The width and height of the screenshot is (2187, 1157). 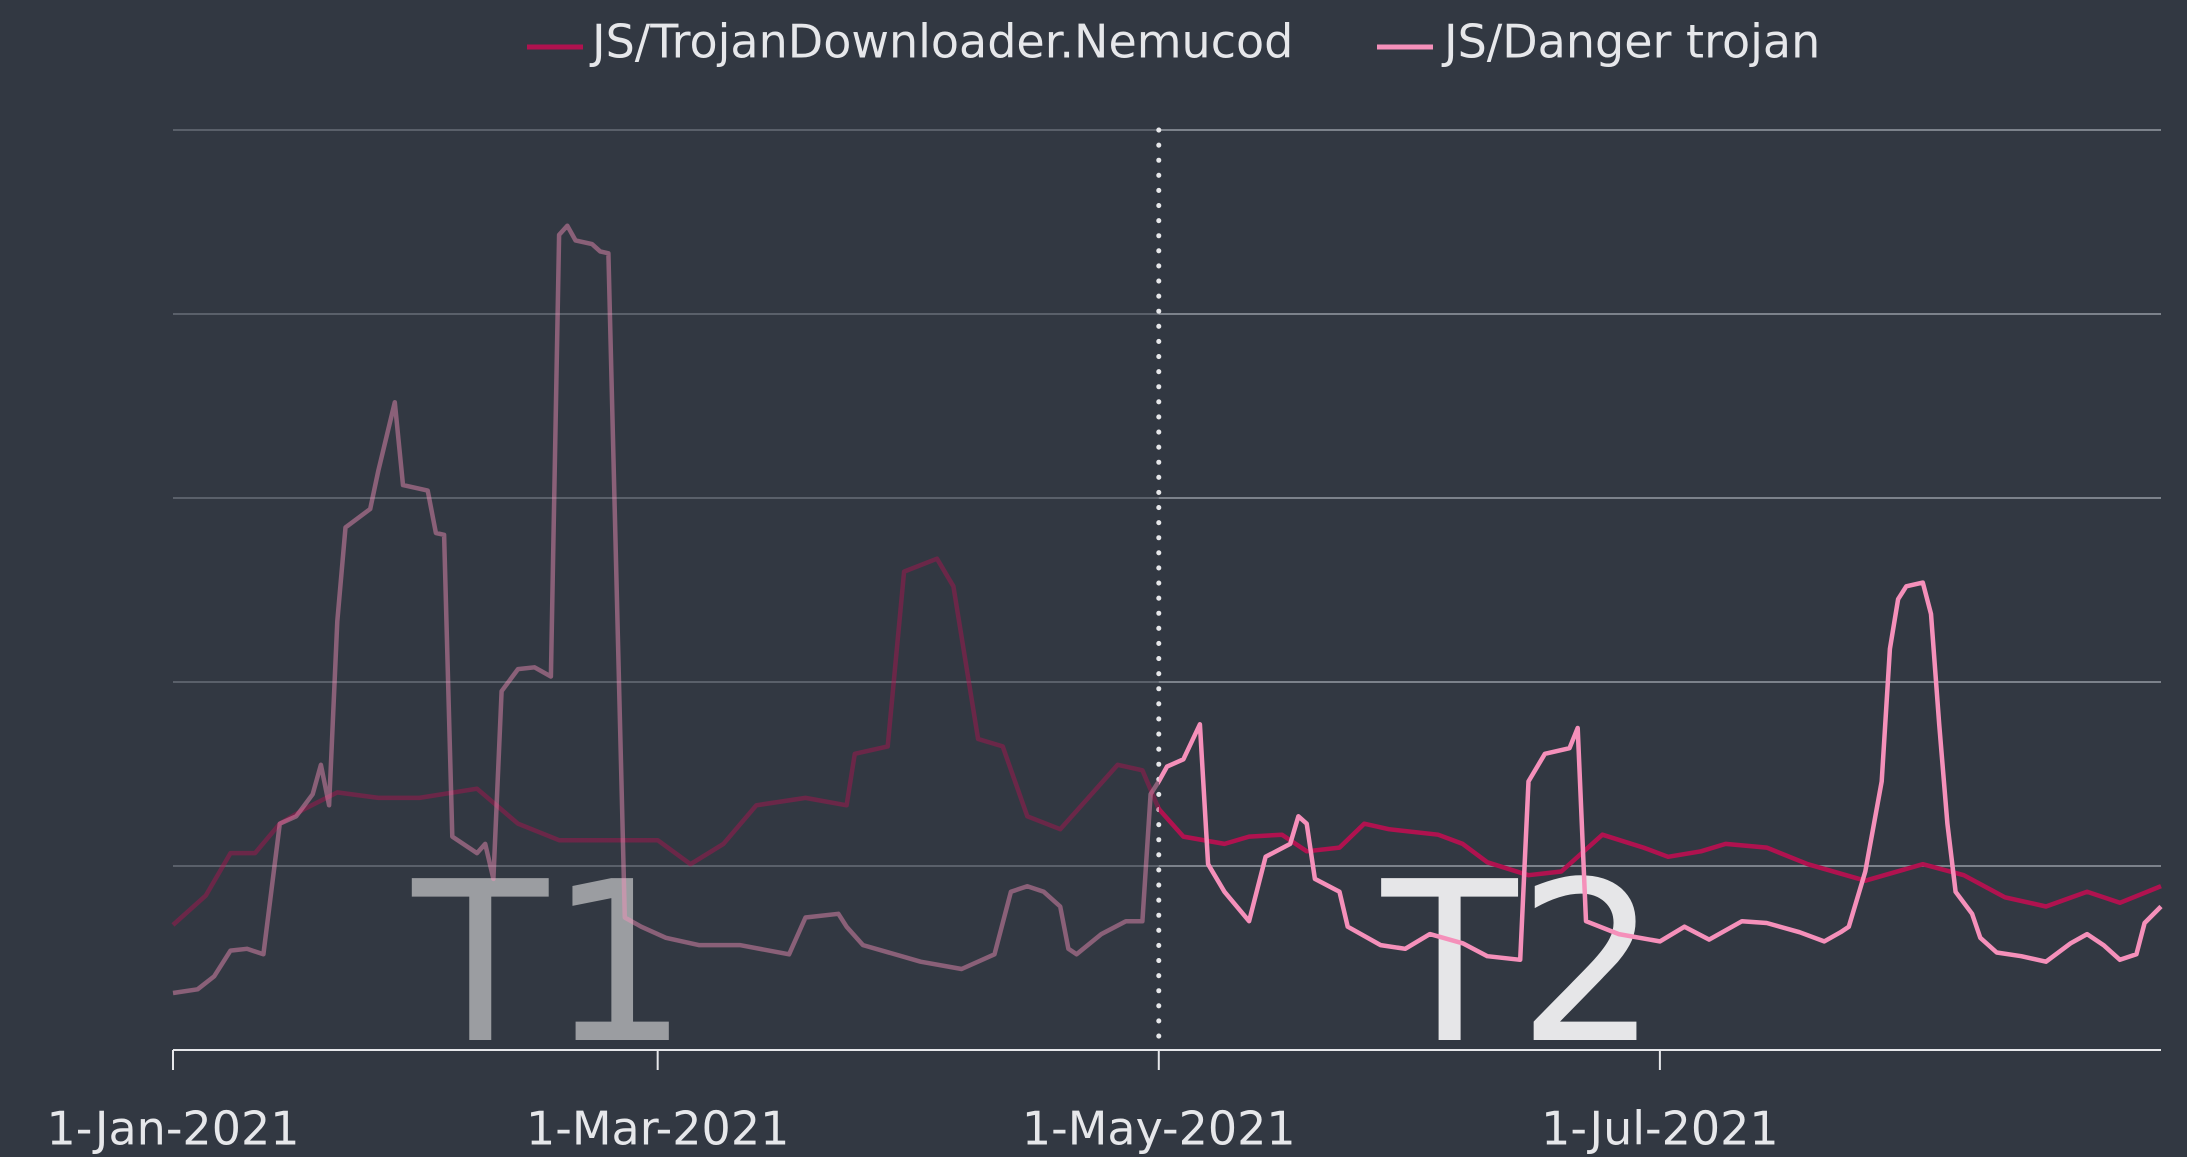 I want to click on x-tick-label: 1-Jan-2021, so click(x=173, y=1129).